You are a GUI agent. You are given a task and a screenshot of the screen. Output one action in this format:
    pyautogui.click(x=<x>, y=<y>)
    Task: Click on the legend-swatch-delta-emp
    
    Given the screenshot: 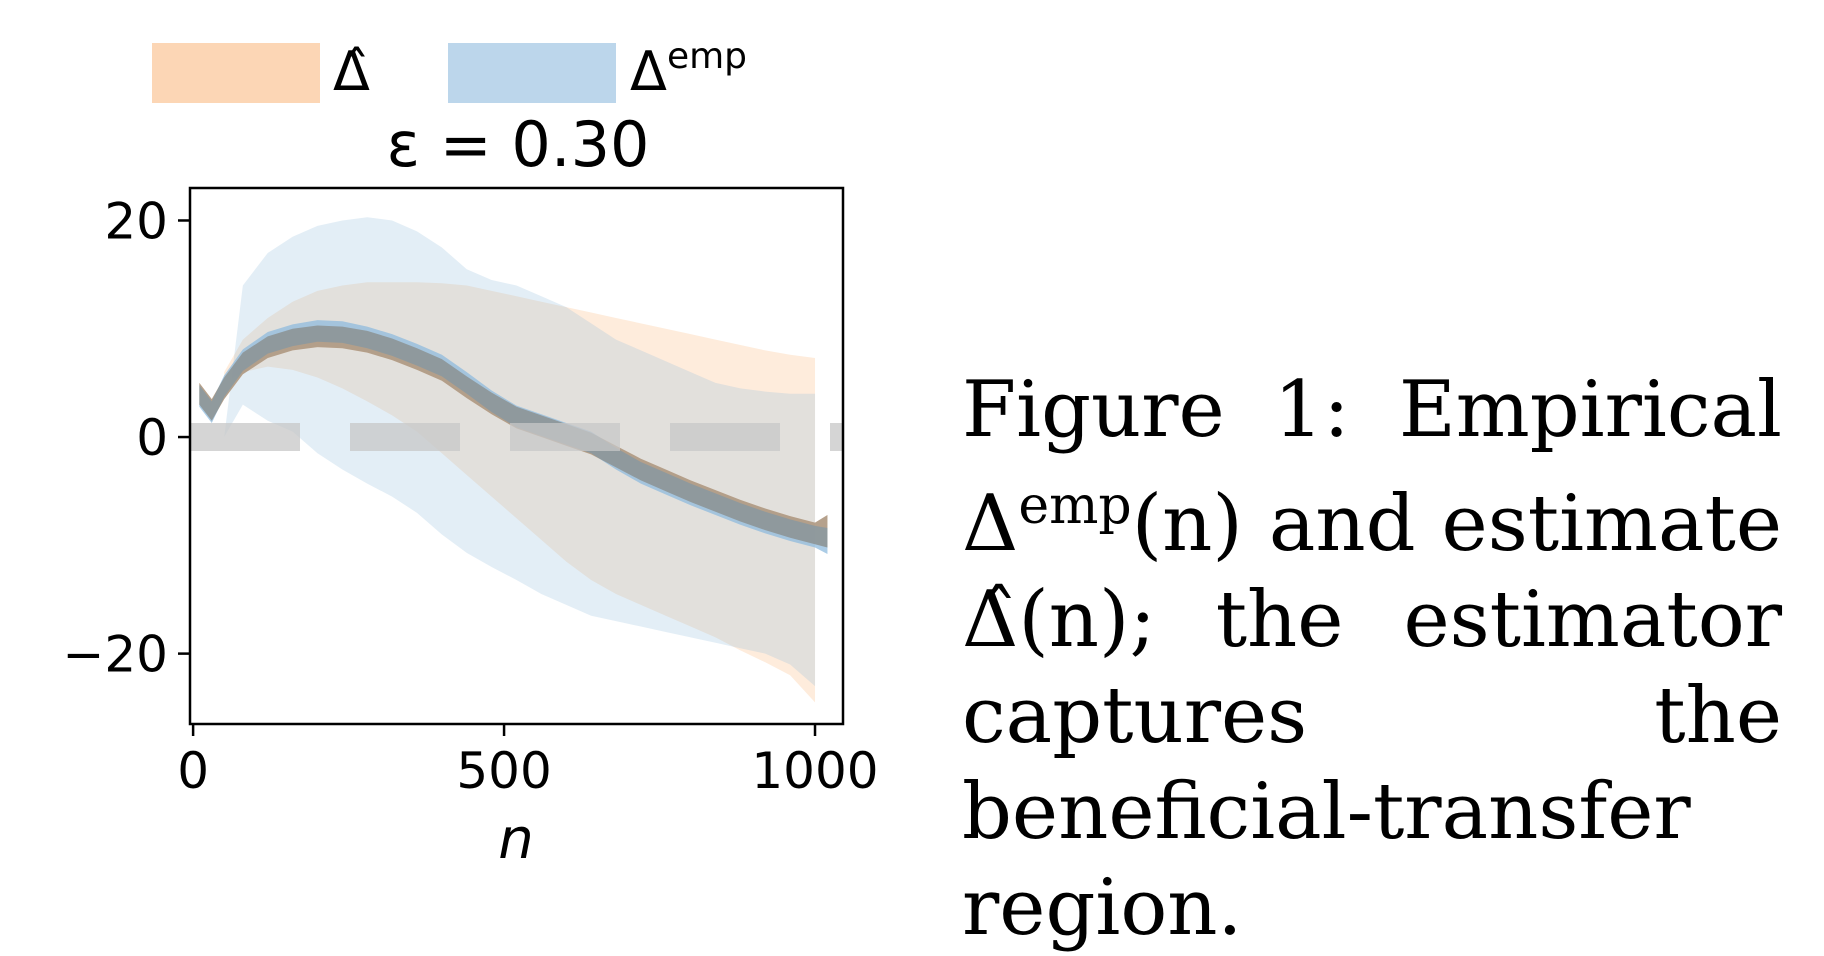 What is the action you would take?
    pyautogui.click(x=532, y=73)
    